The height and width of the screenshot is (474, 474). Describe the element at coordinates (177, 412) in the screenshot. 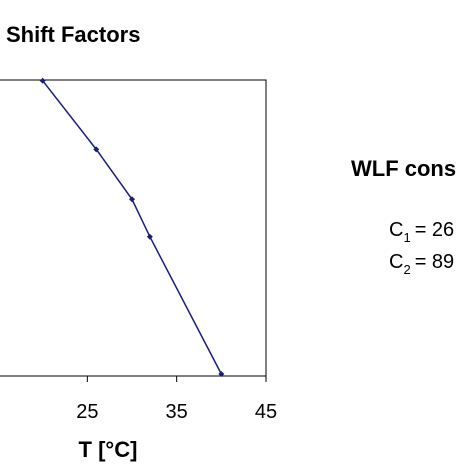

I see `x-tick-label: 35` at that location.